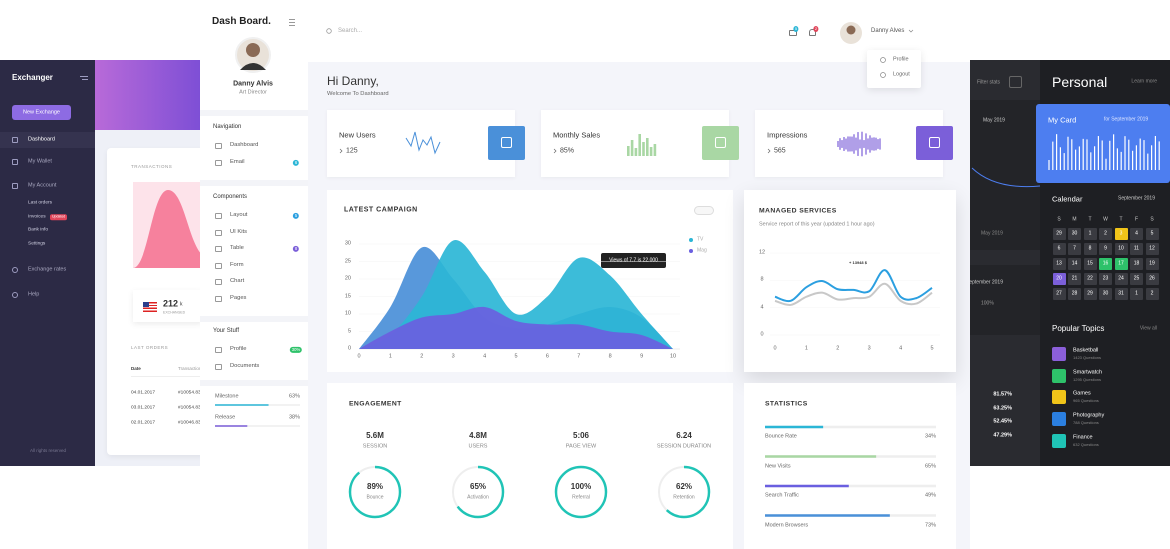 Image resolution: width=1170 pixels, height=549 pixels. Describe the element at coordinates (253, 84) in the screenshot. I see `user-name: Danny Alvis` at that location.